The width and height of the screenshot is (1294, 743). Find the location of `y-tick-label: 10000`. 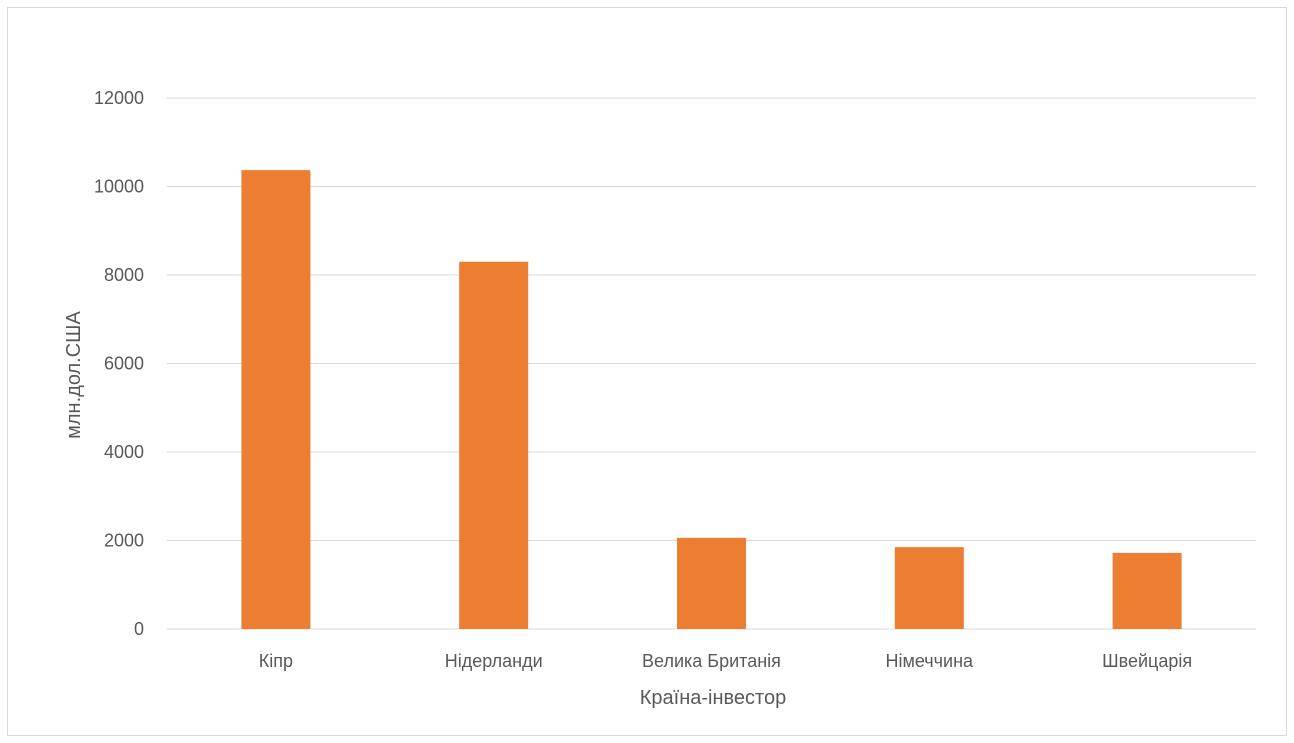

y-tick-label: 10000 is located at coordinates (119, 187).